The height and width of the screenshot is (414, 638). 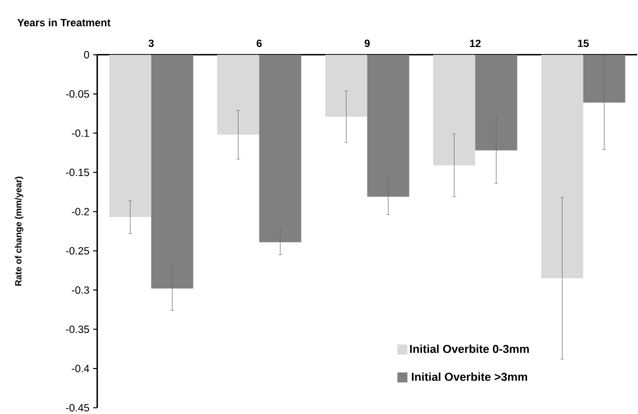 I want to click on y-tick-label: -0.25, so click(x=78, y=251).